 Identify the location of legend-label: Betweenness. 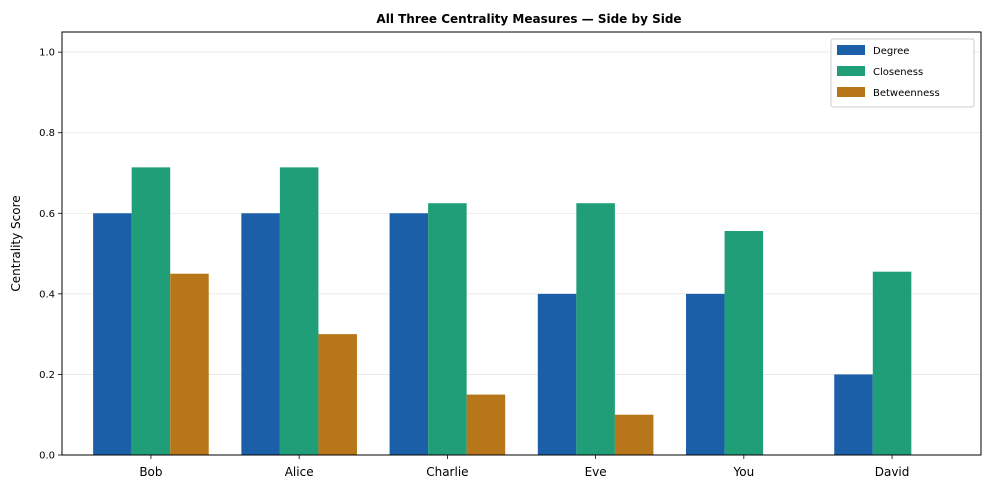
(906, 93).